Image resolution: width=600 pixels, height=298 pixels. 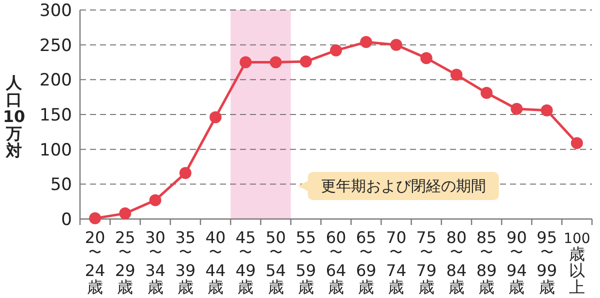 I want to click on x-tick-label: 55〜59歳, so click(x=306, y=262).